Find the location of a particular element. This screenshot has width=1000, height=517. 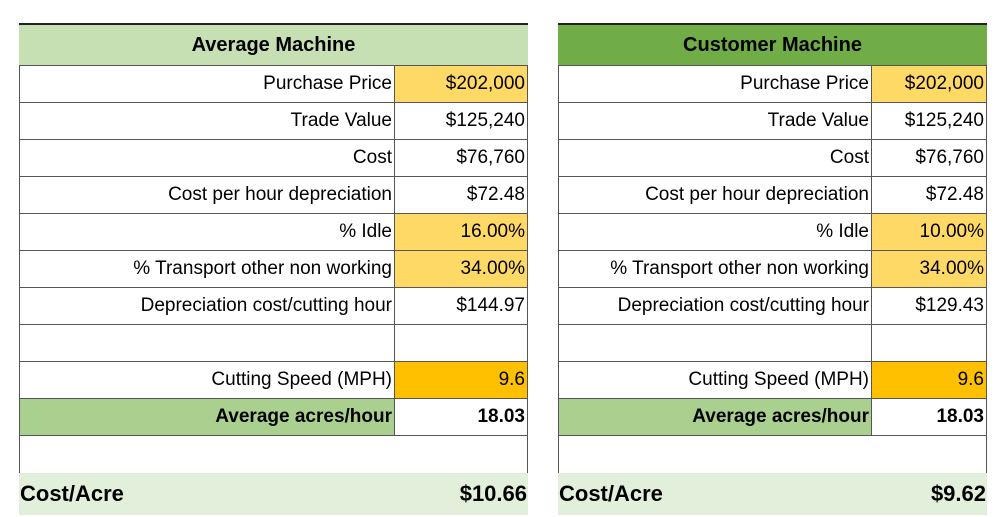

row-value: 16.00% is located at coordinates (461, 232).